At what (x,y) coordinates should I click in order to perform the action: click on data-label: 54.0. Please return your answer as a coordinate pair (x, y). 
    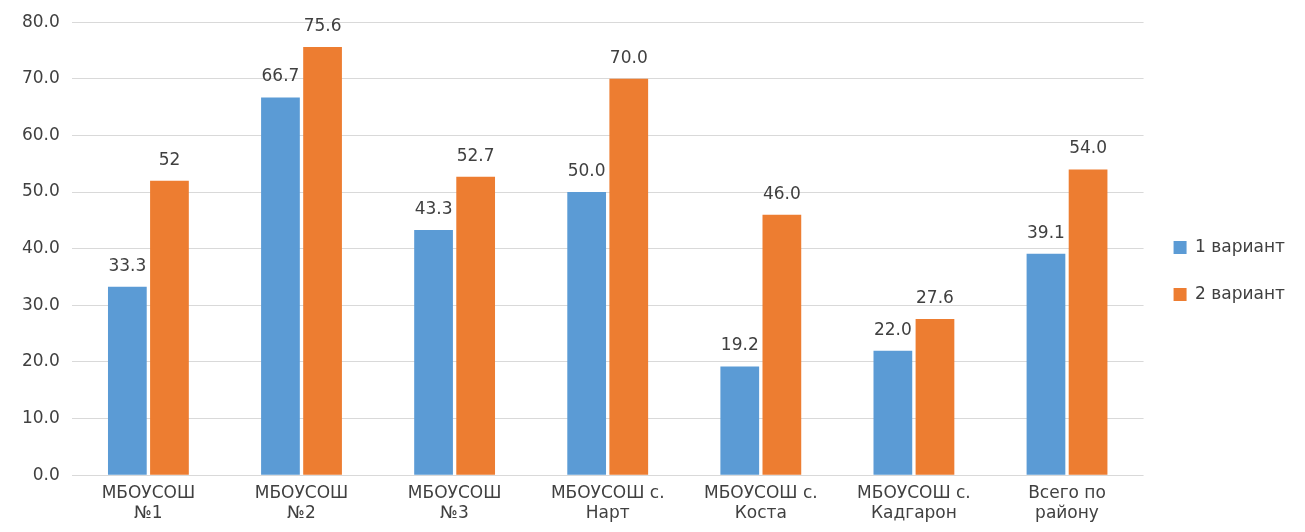
    Looking at the image, I should click on (1088, 147).